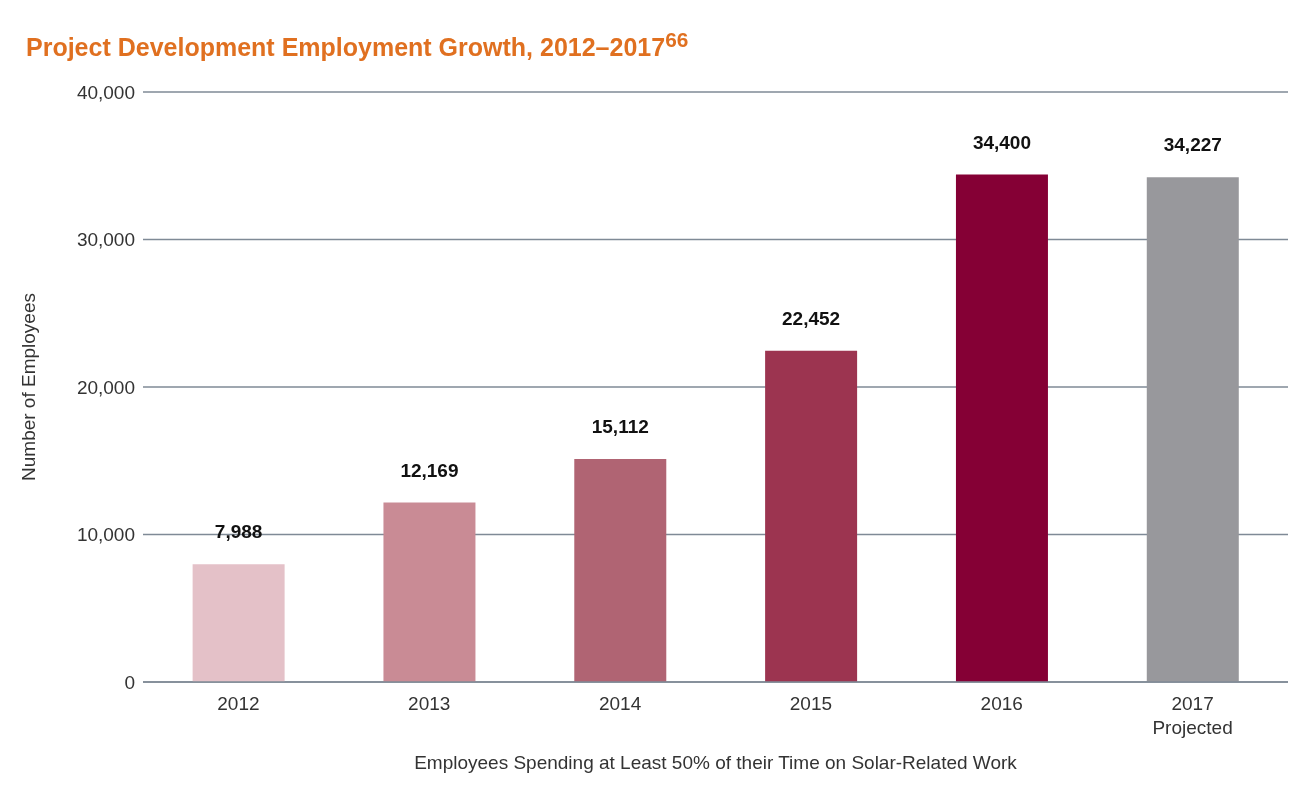  Describe the element at coordinates (105, 387) in the screenshot. I see `y-tick-label: 20,000` at that location.